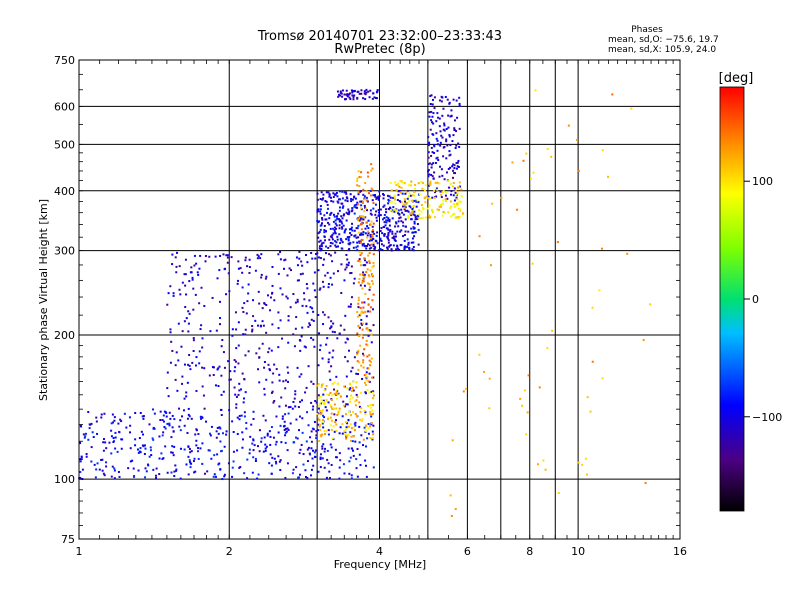 The image size is (800, 600). Describe the element at coordinates (467, 551) in the screenshot. I see `x-tick-label: 6` at that location.